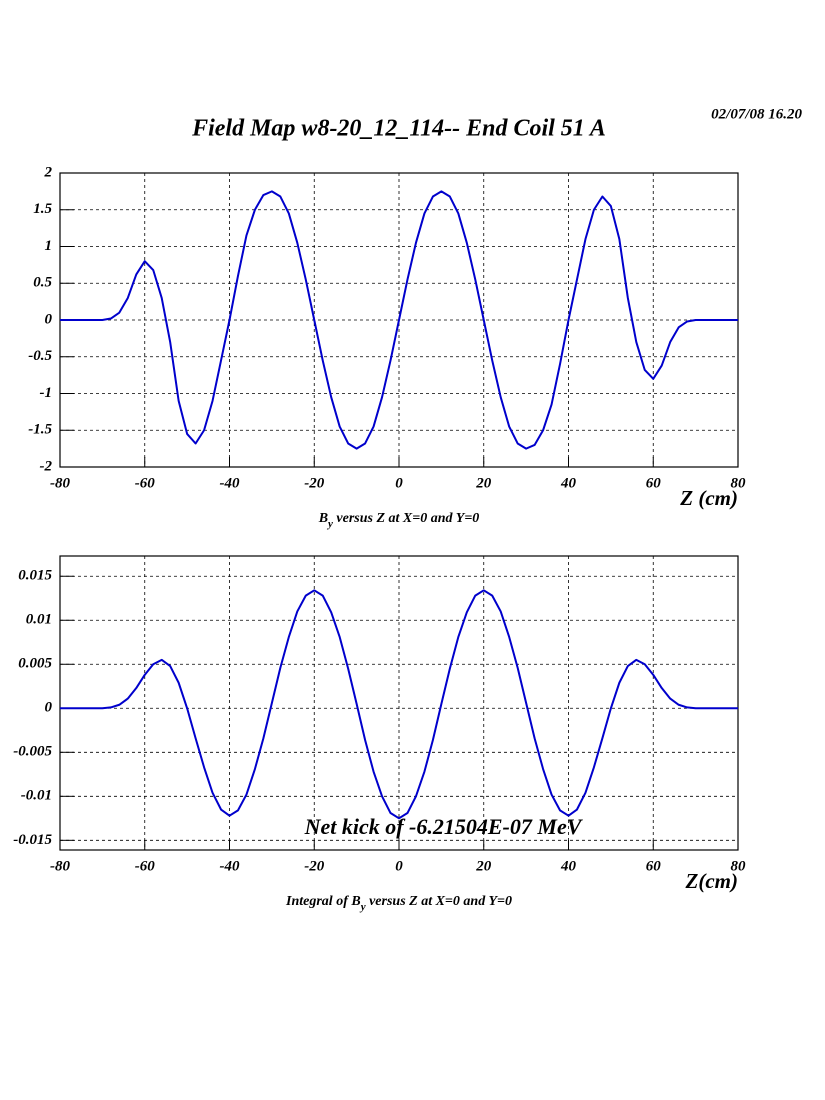  I want to click on caption-part: Integral of B, so click(323, 901).